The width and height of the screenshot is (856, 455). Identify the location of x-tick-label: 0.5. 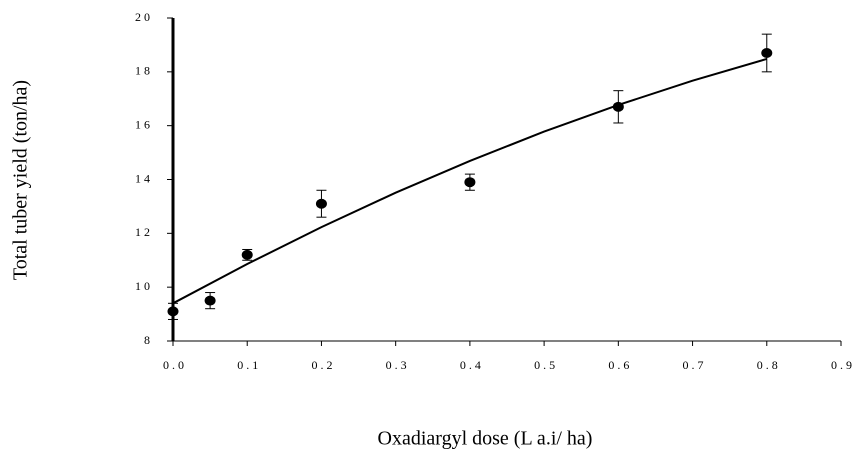
(546, 365).